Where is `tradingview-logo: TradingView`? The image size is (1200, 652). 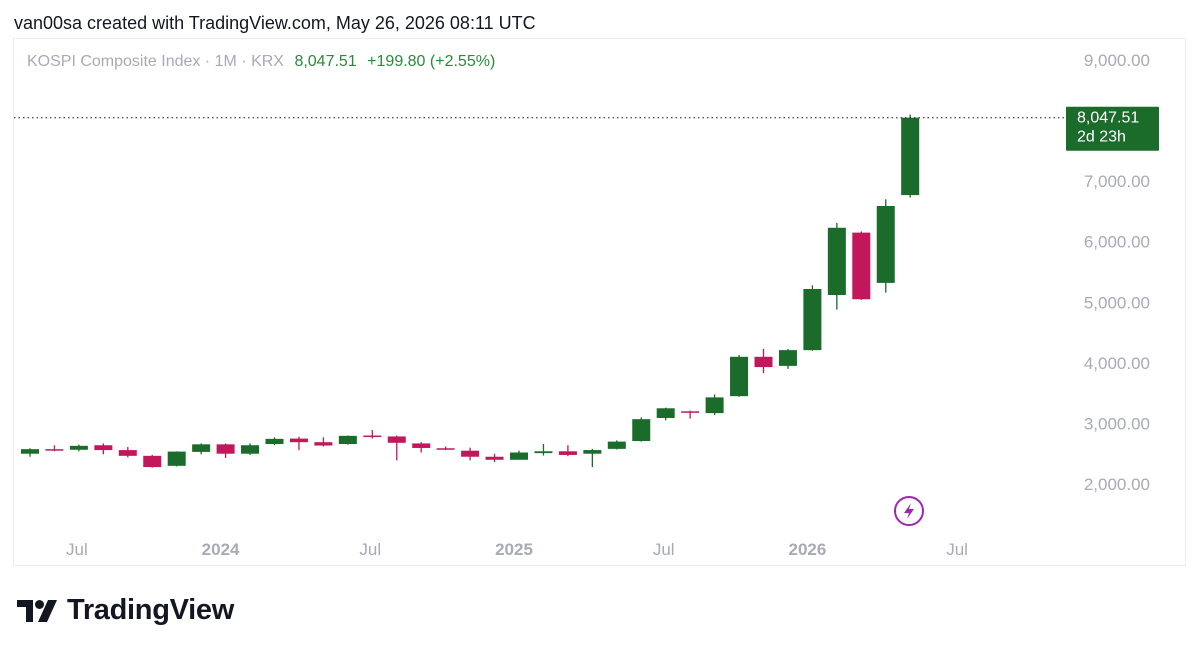
tradingview-logo: TradingView is located at coordinates (125, 610).